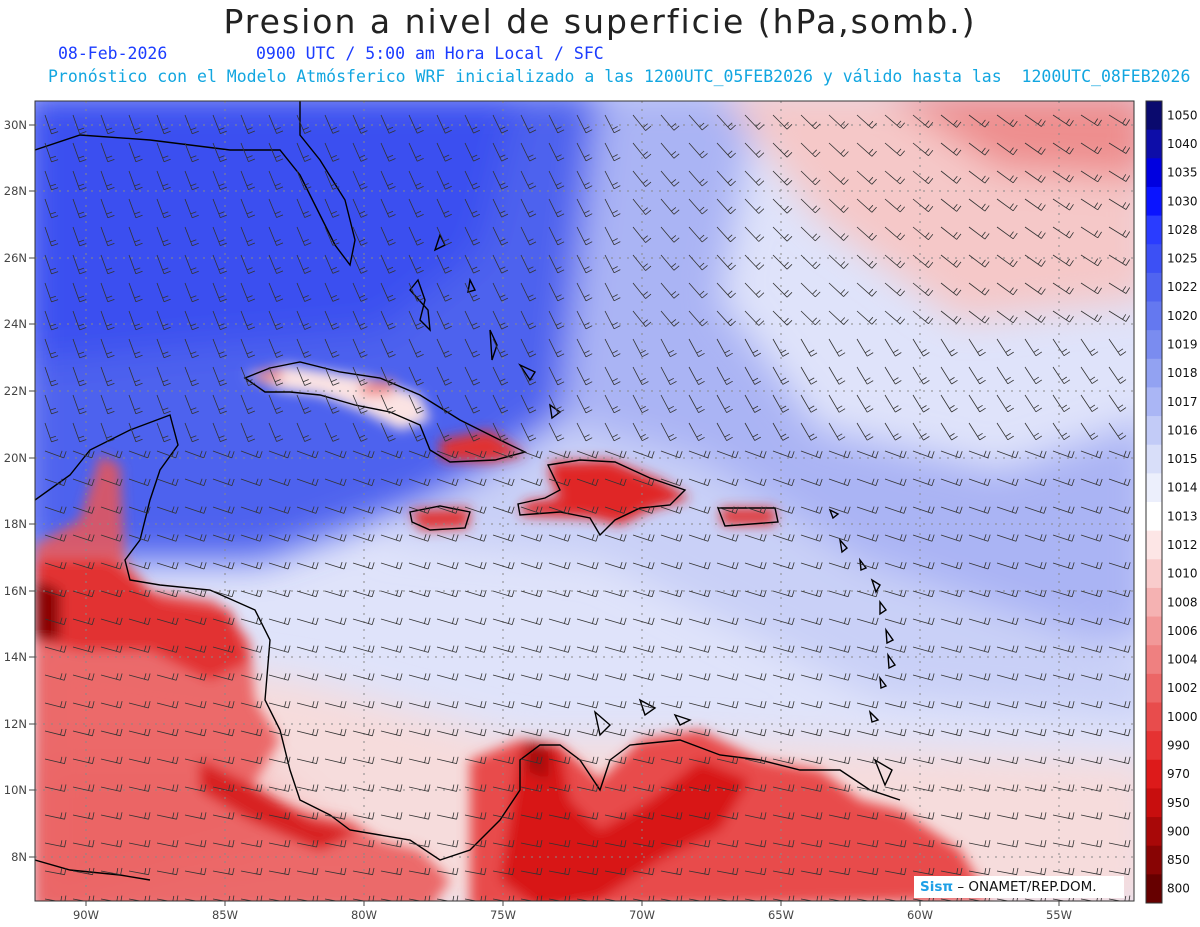 The image size is (1200, 927). Describe the element at coordinates (1182, 430) in the screenshot. I see `colorbar-label: 1016` at that location.